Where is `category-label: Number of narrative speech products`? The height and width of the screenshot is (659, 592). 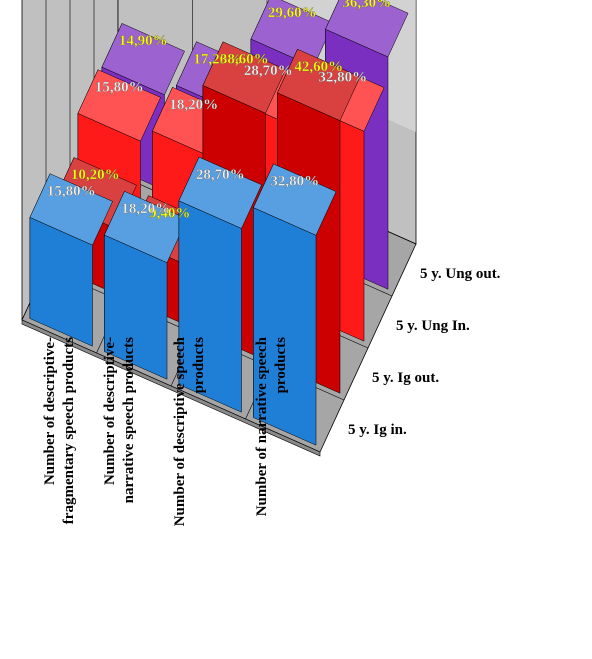
category-label: Number of narrative speech products is located at coordinates (271, 426).